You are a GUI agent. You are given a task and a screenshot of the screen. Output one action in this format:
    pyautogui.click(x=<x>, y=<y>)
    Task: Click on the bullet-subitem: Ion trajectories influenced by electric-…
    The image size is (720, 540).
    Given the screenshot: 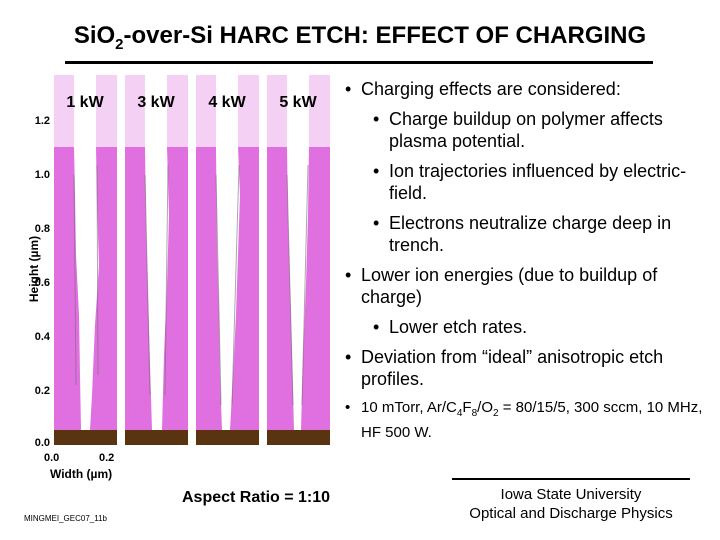 What is the action you would take?
    pyautogui.click(x=538, y=182)
    